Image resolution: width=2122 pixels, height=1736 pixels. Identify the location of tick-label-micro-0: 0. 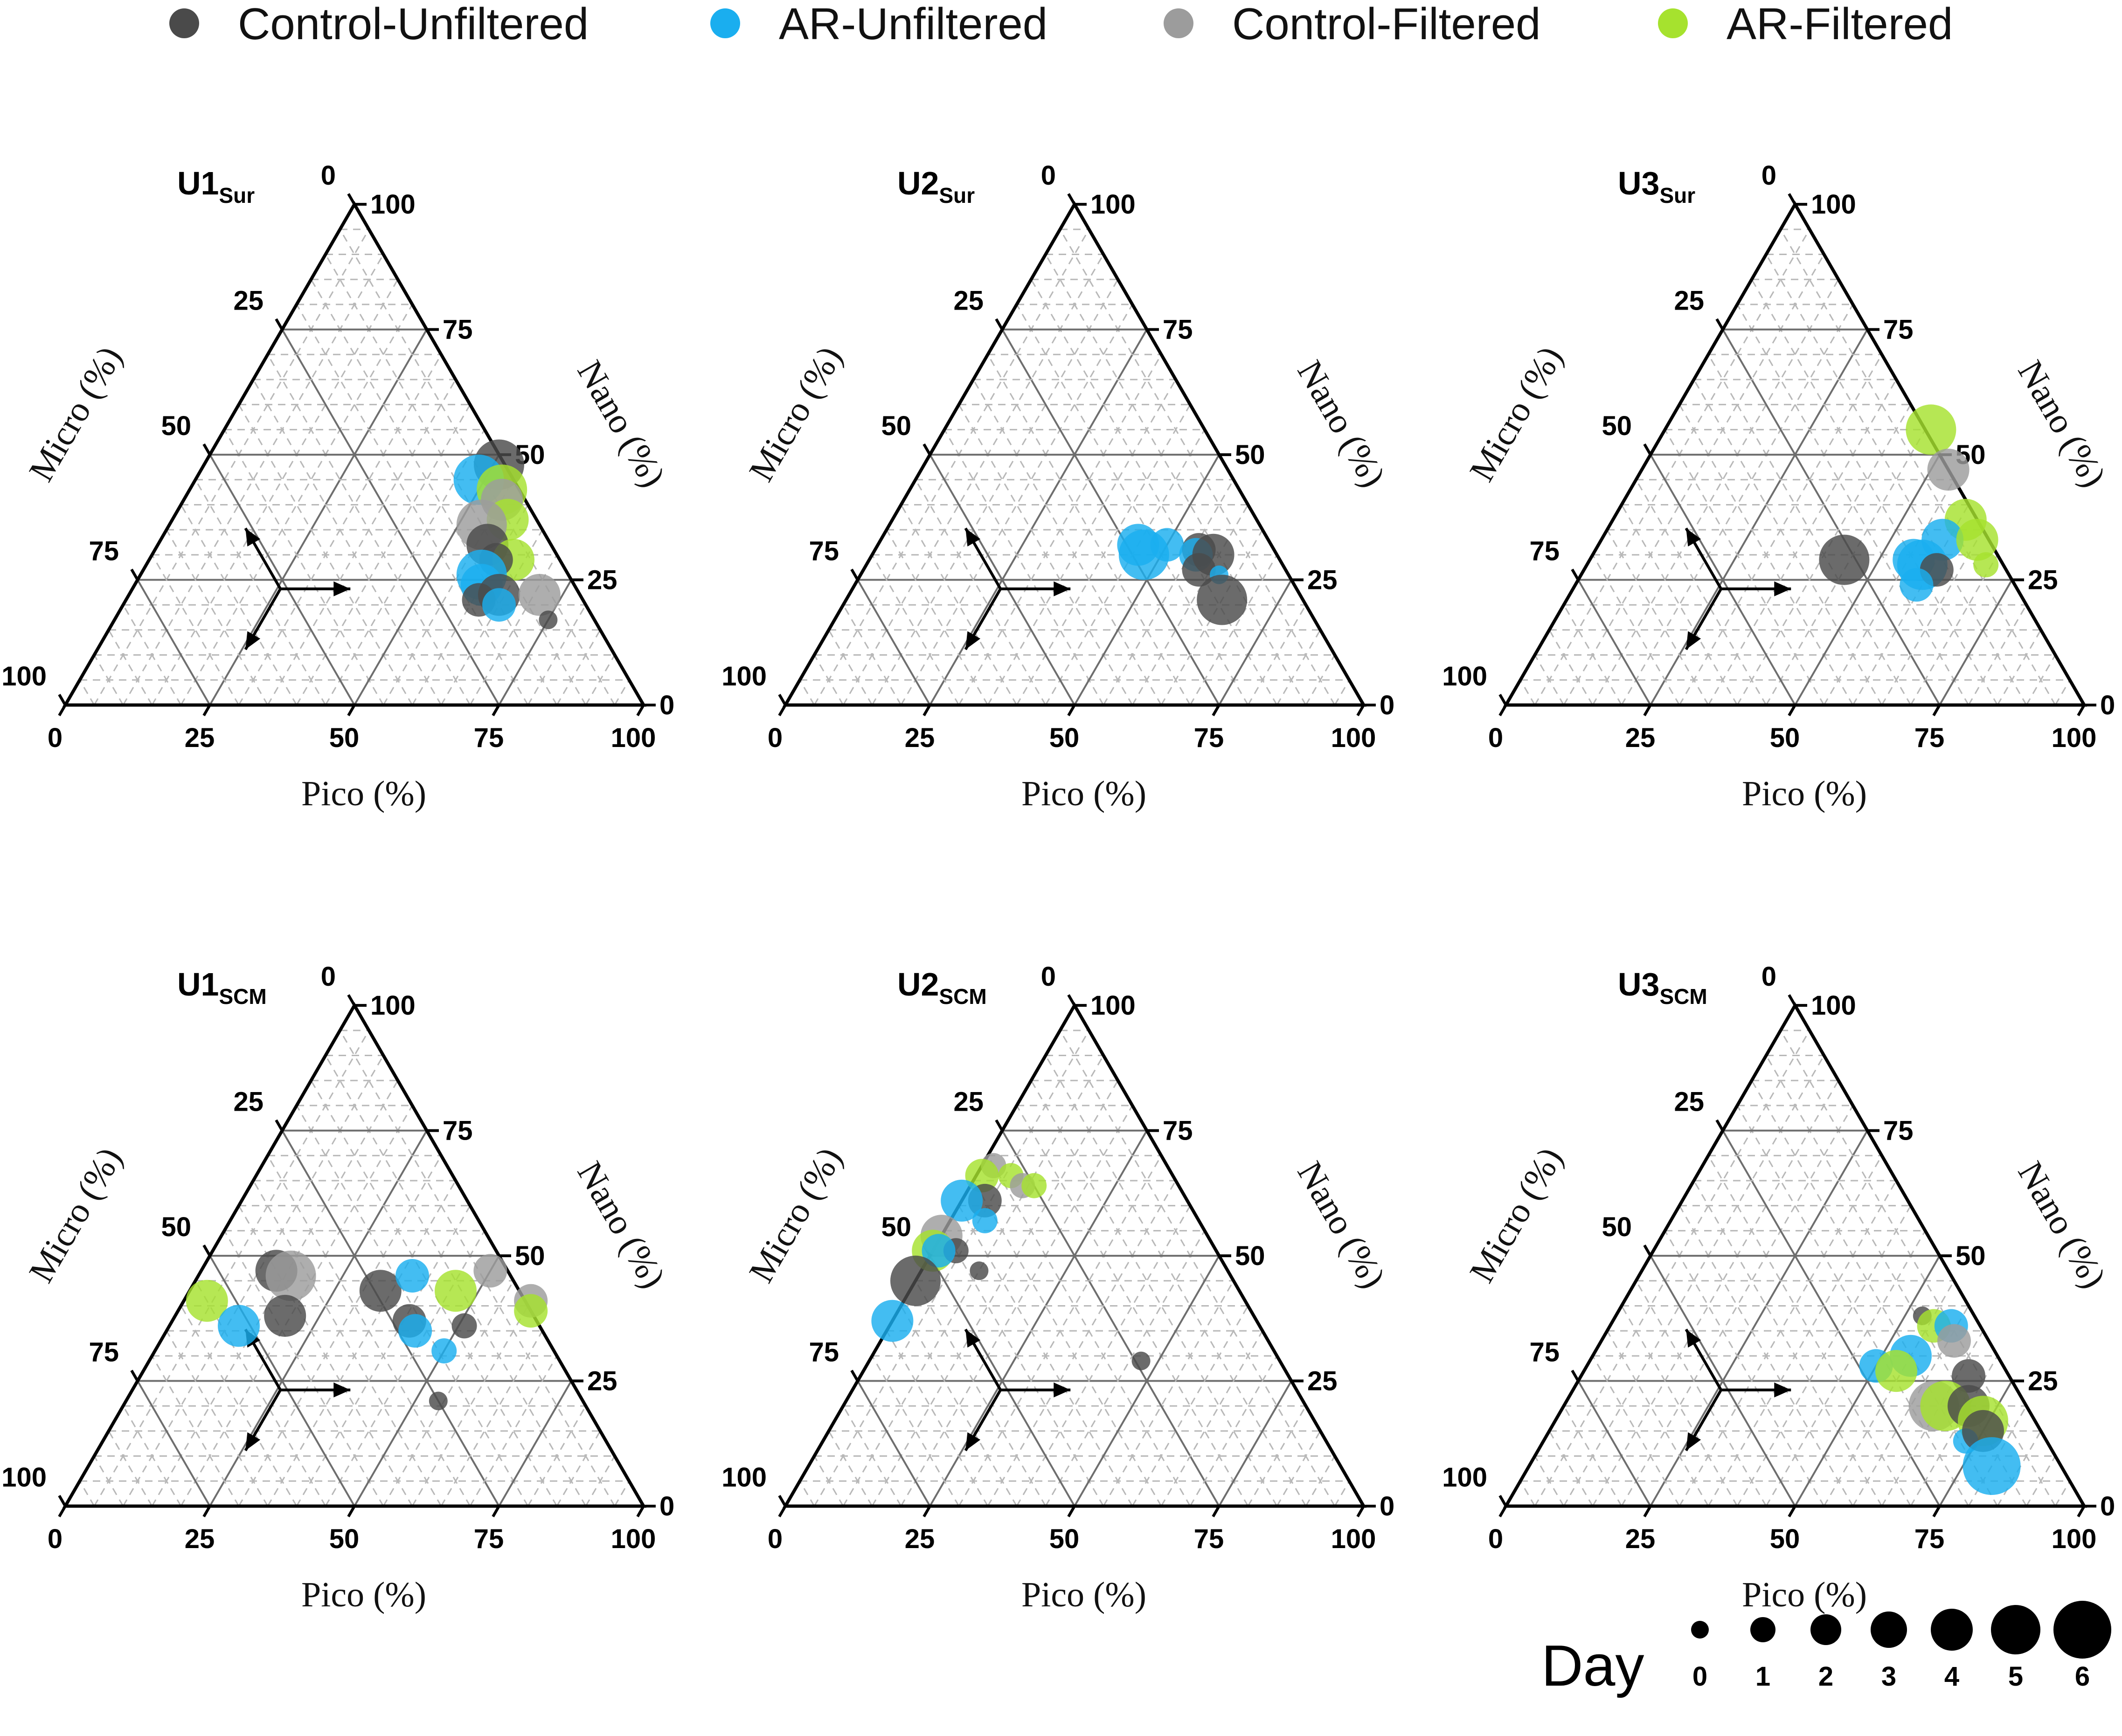
(1048, 976).